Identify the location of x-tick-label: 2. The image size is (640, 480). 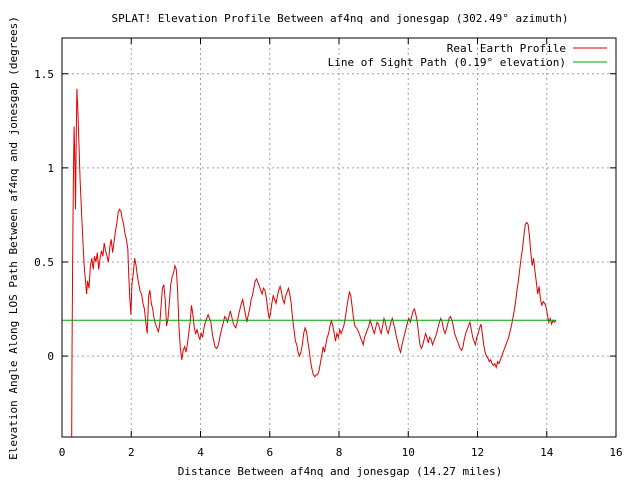
(131, 452).